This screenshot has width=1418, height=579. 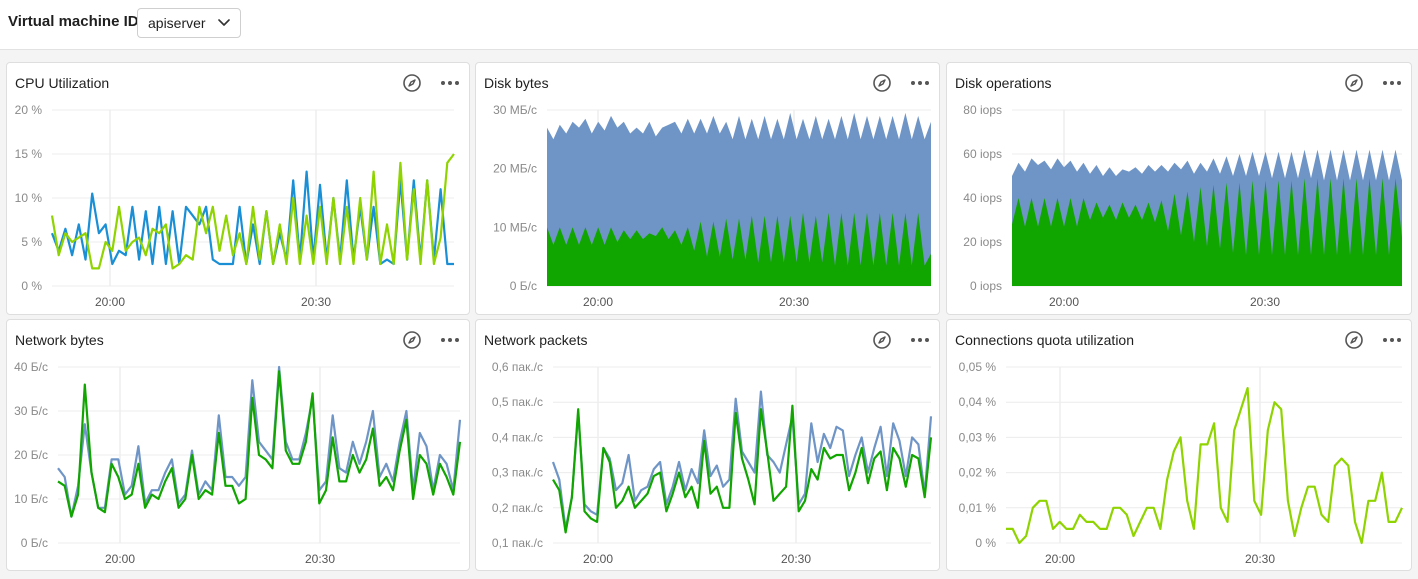 I want to click on y-tick-label: 0,05 %, so click(x=978, y=367).